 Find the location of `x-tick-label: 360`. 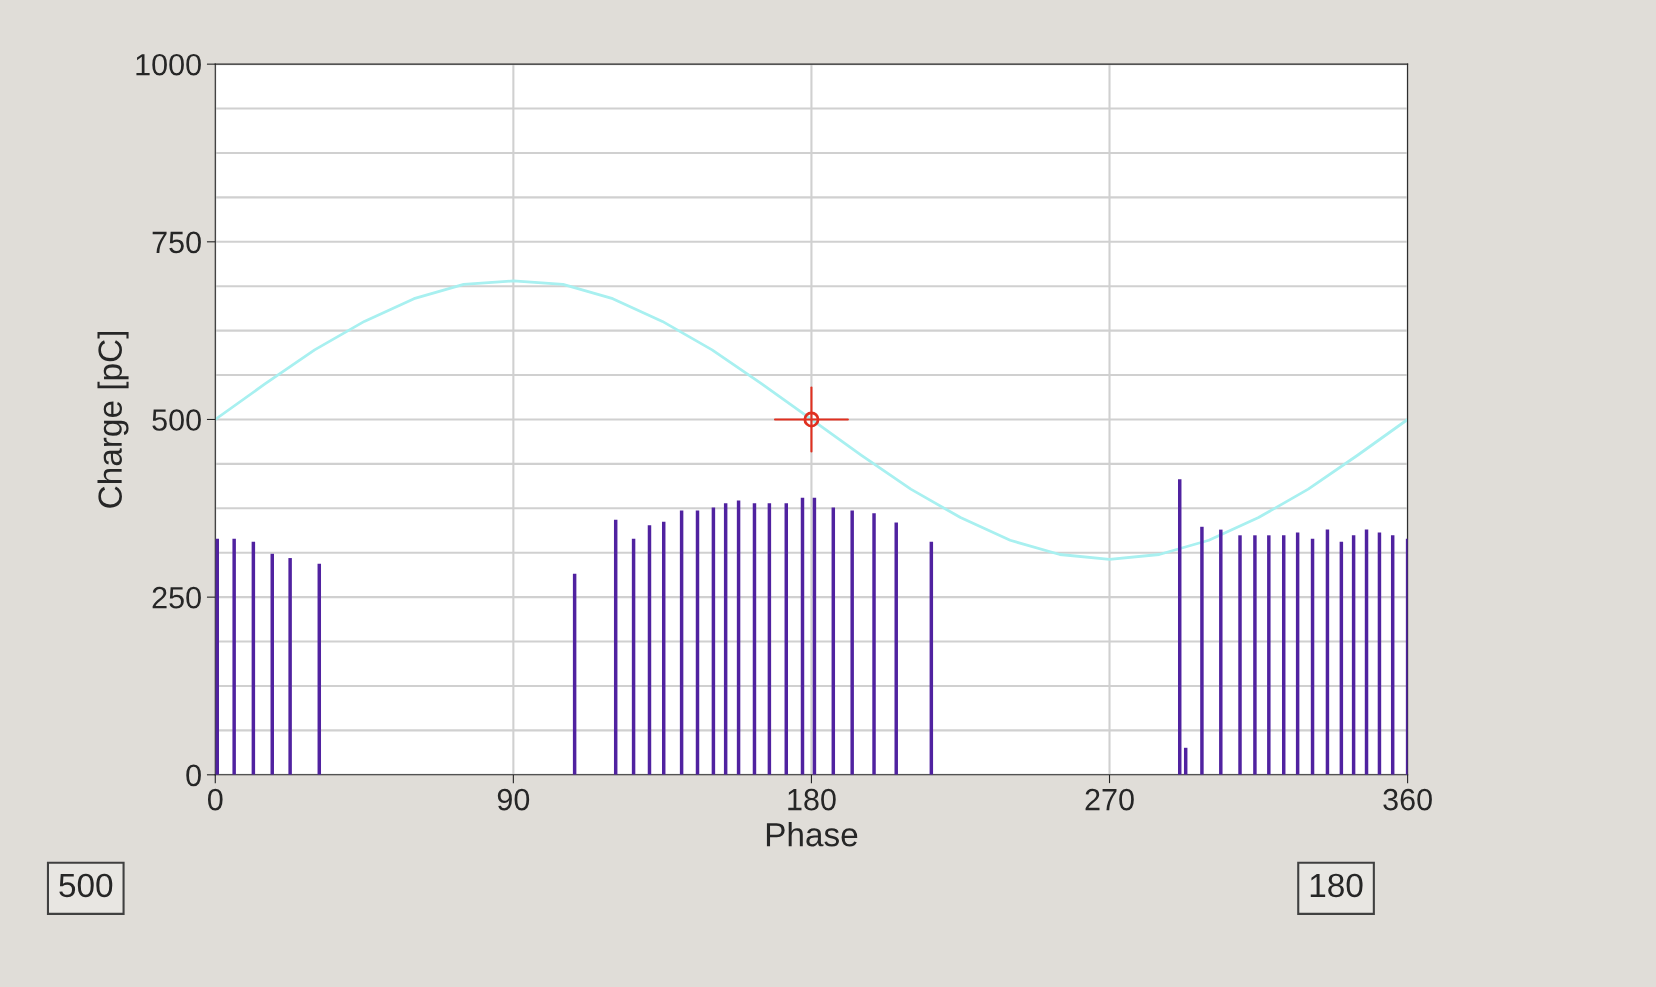

x-tick-label: 360 is located at coordinates (1407, 799).